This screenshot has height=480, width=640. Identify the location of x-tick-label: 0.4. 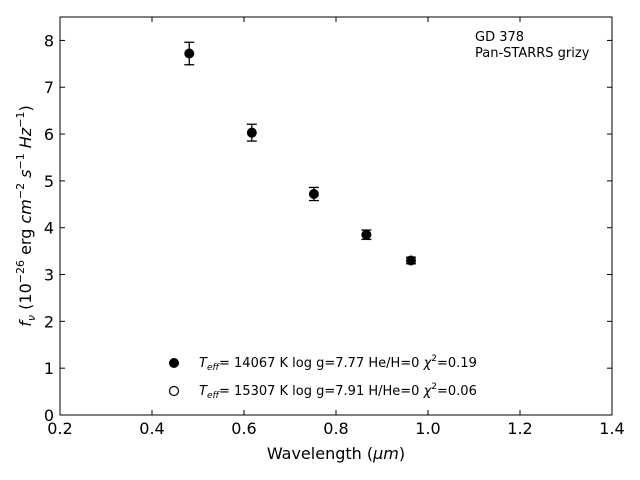
(151, 428).